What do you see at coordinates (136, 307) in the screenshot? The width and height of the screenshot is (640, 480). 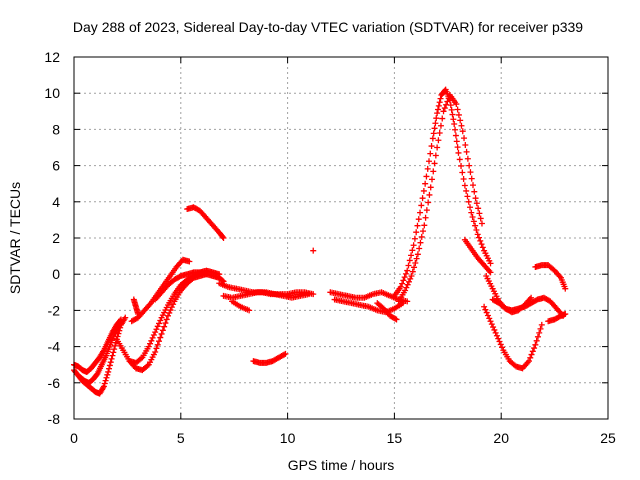 I see `series-spike-early` at bounding box center [136, 307].